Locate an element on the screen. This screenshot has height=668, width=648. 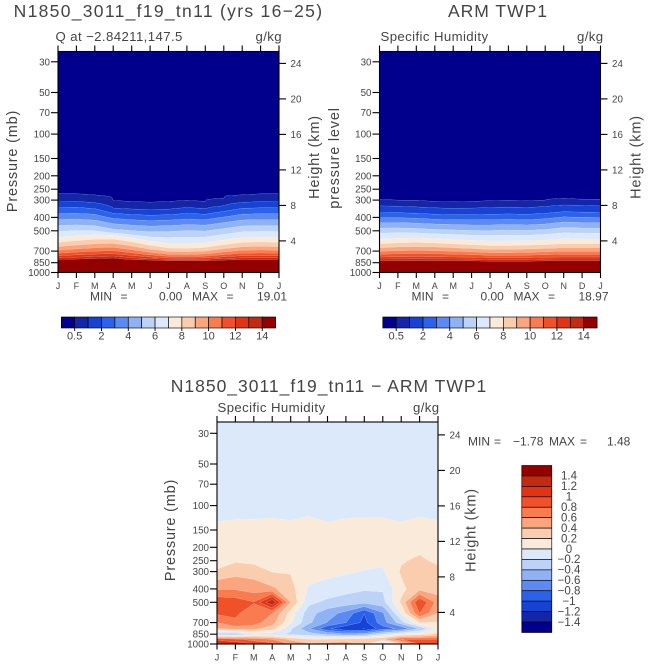
svg-text: 19.01 is located at coordinates (272, 297).